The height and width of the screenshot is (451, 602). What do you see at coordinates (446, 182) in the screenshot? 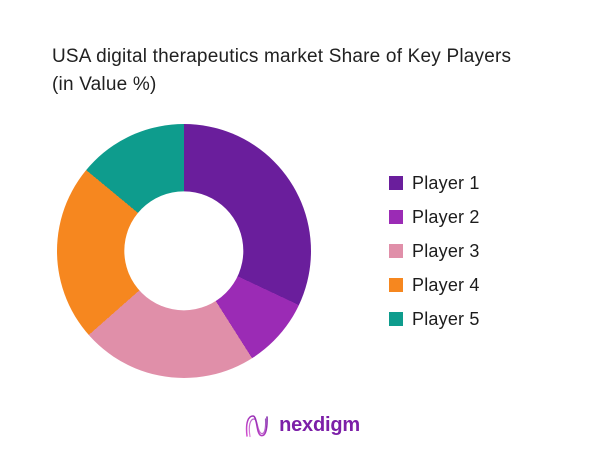
I see `legend-label-player-1: Player 1` at bounding box center [446, 182].